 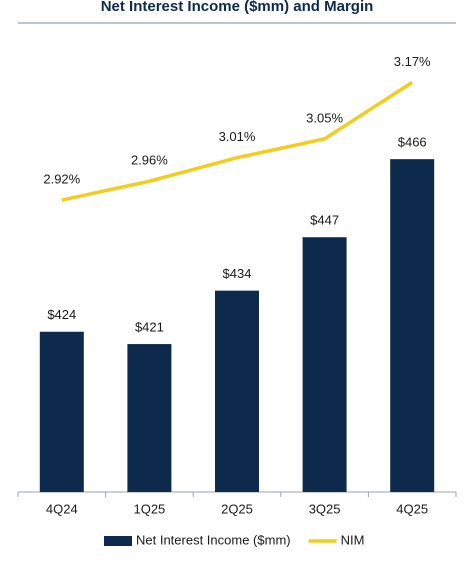 What do you see at coordinates (118, 541) in the screenshot?
I see `legend-swatch` at bounding box center [118, 541].